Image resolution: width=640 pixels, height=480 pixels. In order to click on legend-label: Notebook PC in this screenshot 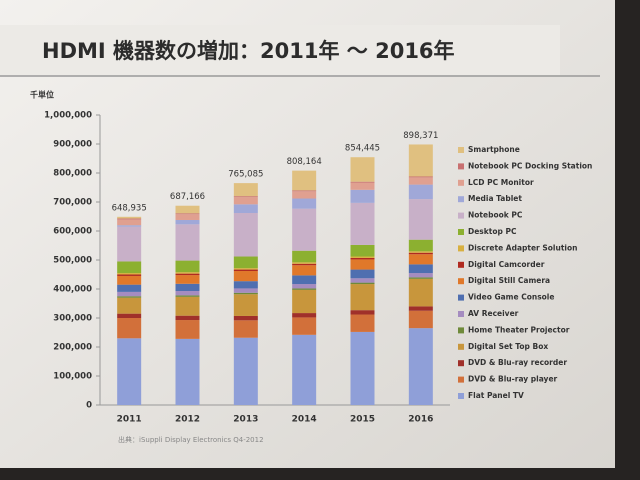, I will do `click(495, 215)`.